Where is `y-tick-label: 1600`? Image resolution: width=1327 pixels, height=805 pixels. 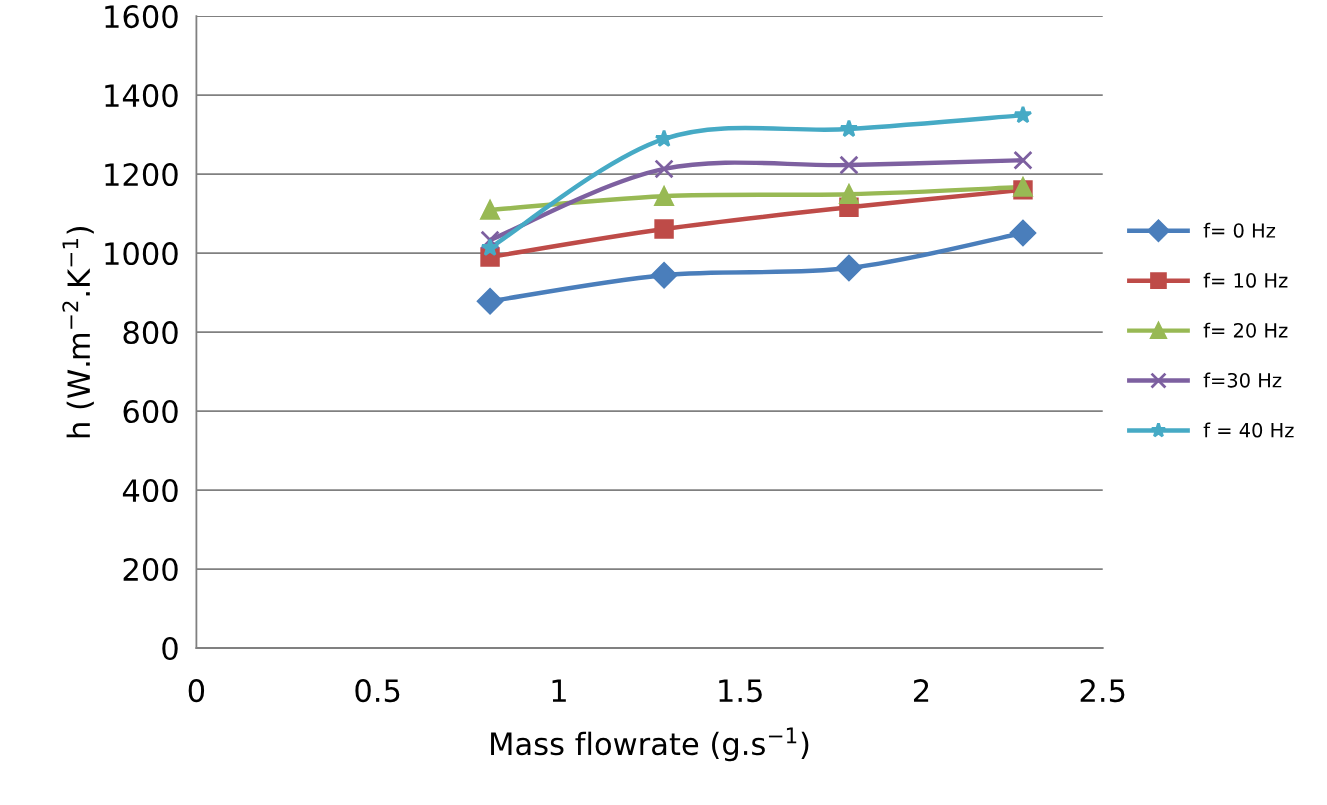 y-tick-label: 1600 is located at coordinates (141, 17).